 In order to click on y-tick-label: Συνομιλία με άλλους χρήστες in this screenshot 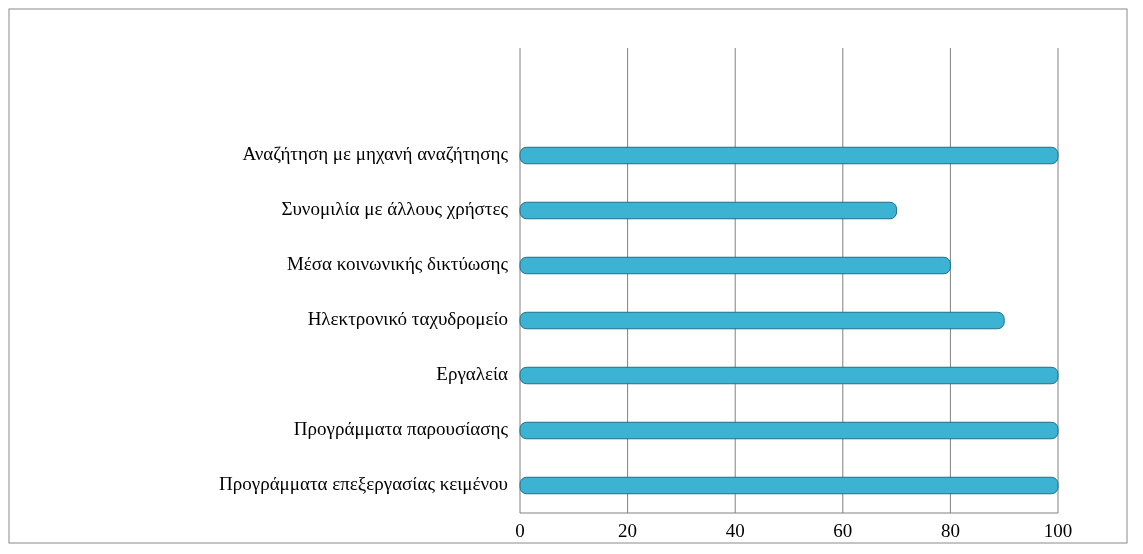, I will do `click(395, 208)`.